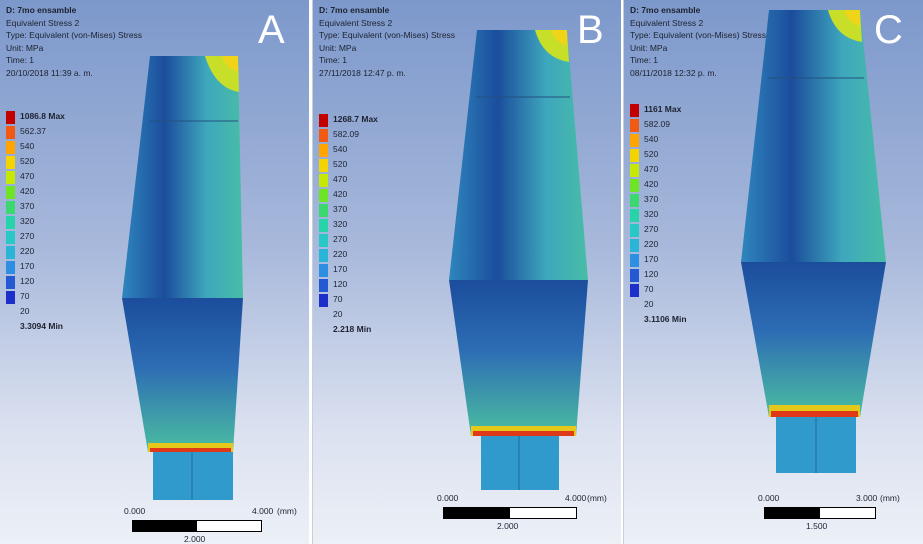 The height and width of the screenshot is (544, 923). What do you see at coordinates (673, 72) in the screenshot?
I see `result-date: 08/11/2018 12:32 p. m.` at bounding box center [673, 72].